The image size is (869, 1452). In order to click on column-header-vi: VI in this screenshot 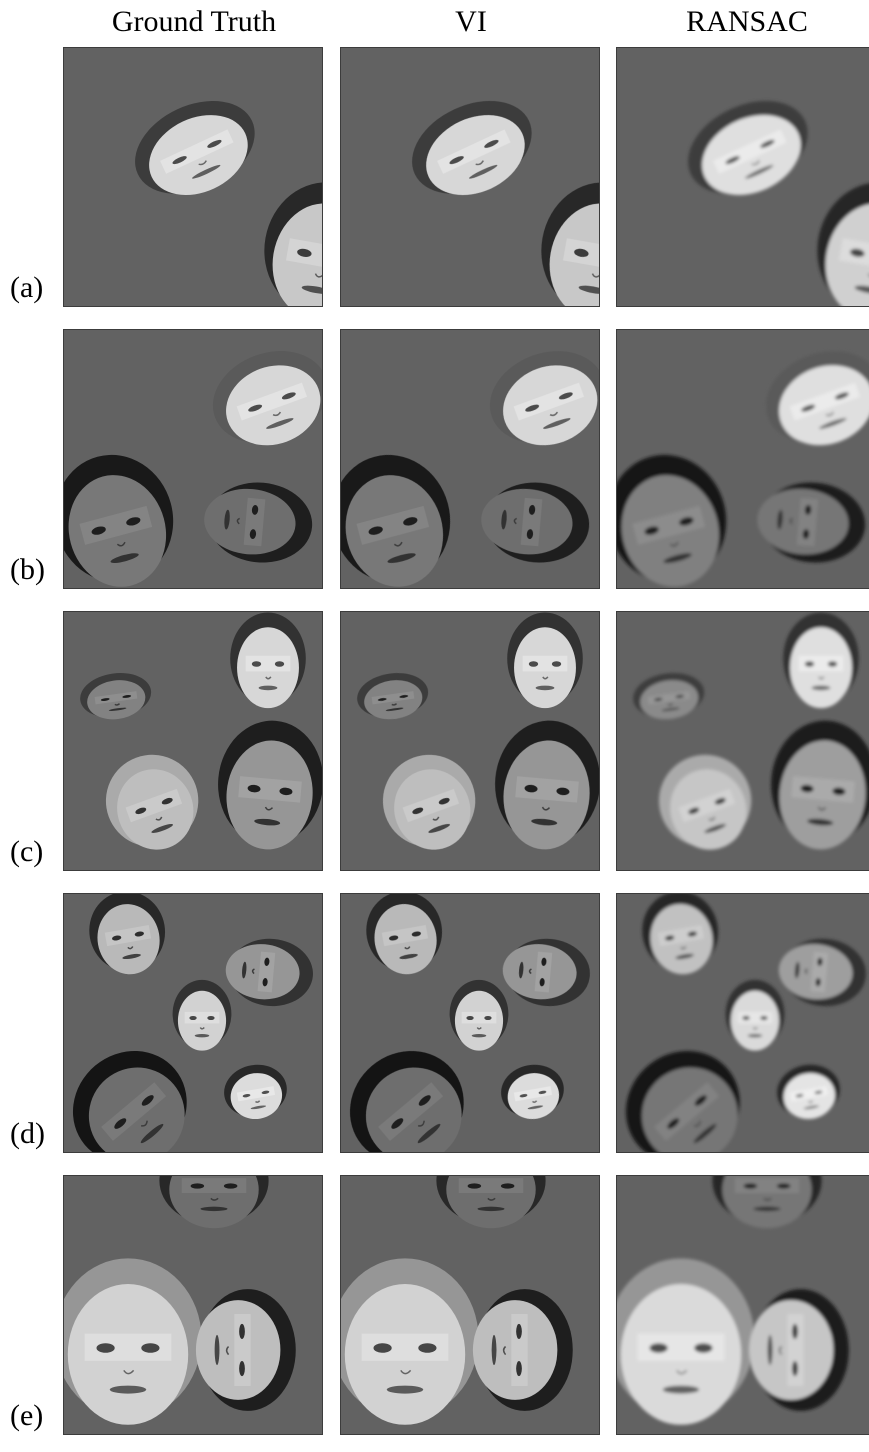, I will do `click(471, 21)`.